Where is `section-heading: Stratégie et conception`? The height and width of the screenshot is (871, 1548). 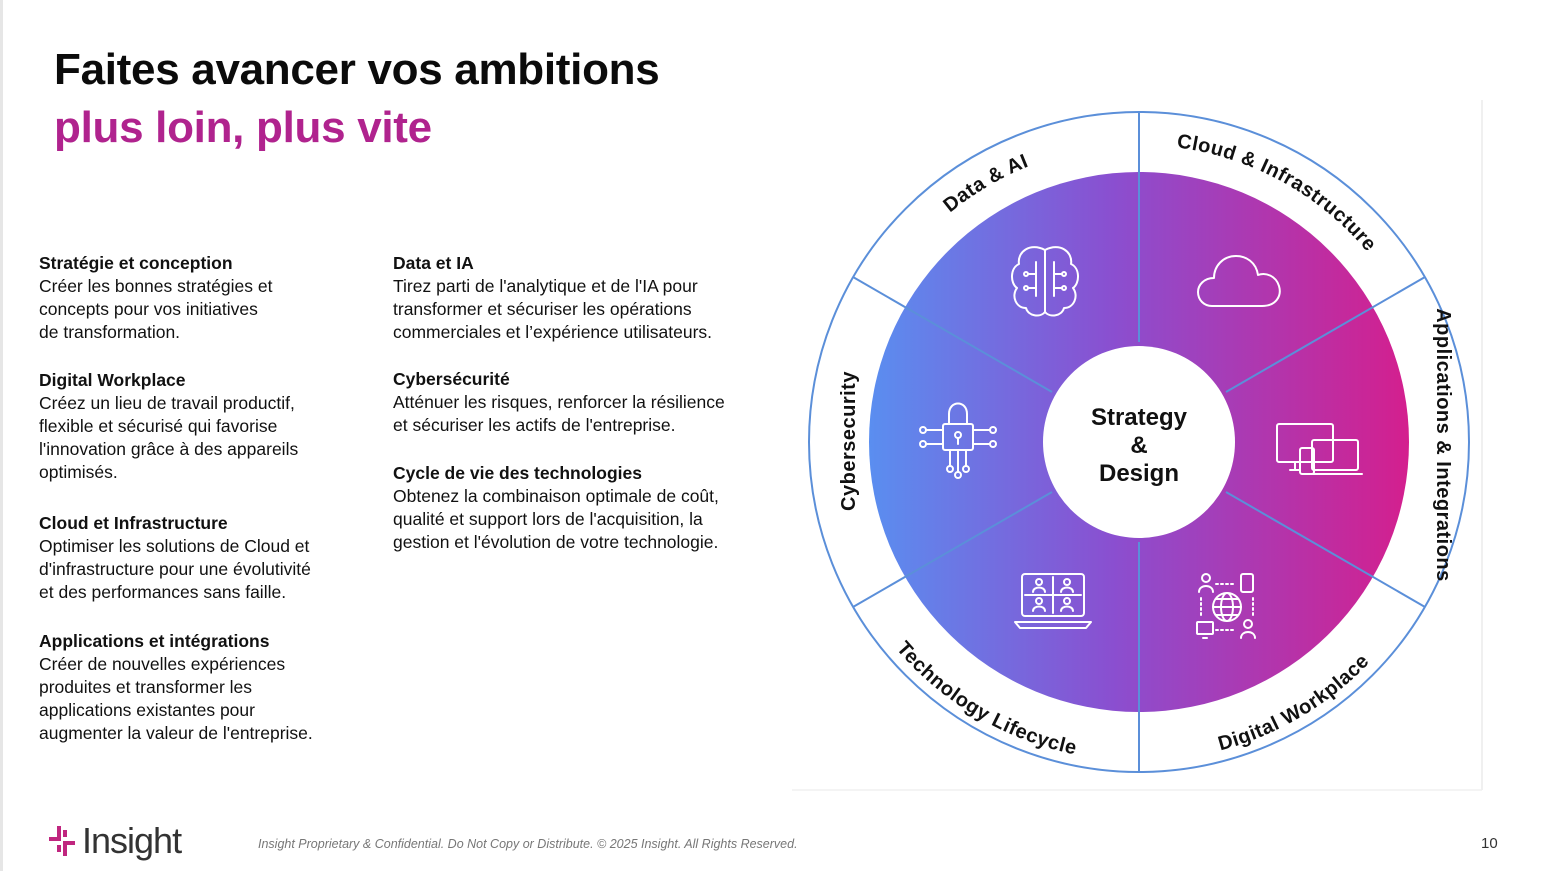 section-heading: Stratégie et conception is located at coordinates (136, 263).